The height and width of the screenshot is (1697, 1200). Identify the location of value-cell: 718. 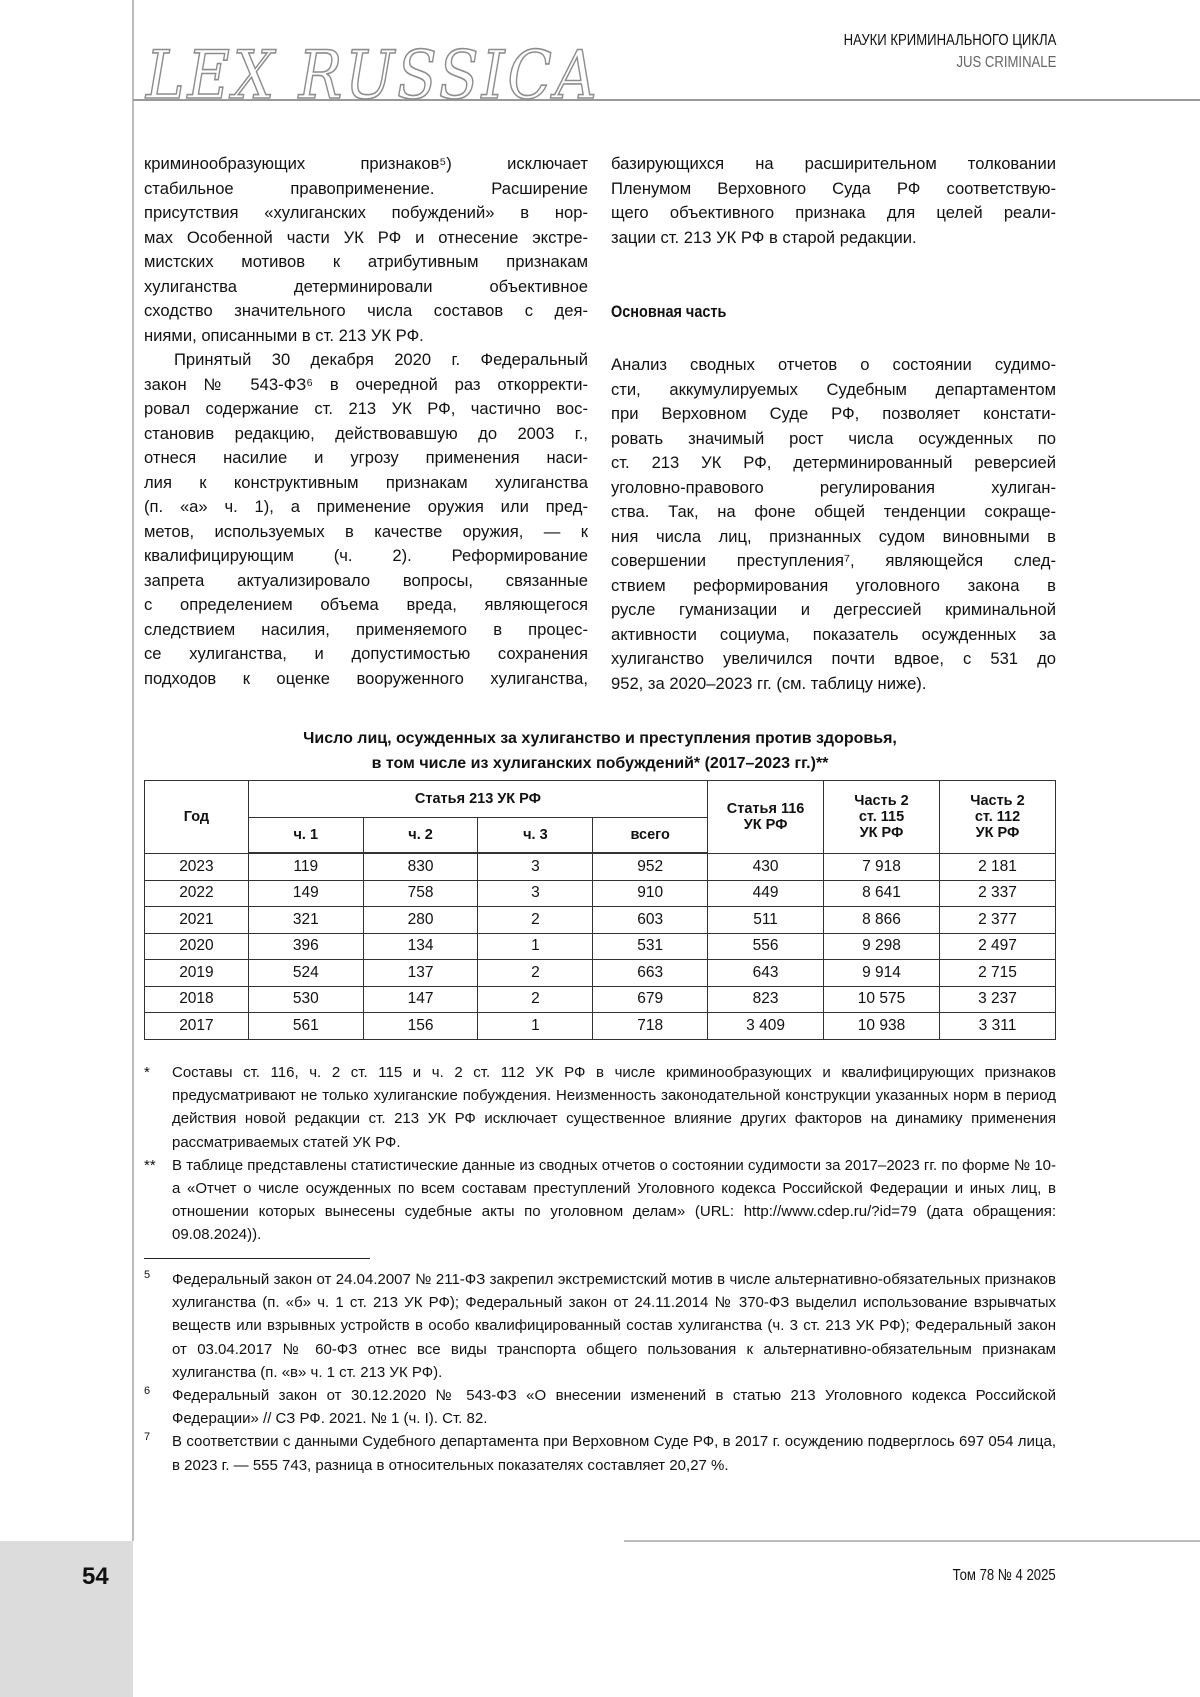
(650, 1026).